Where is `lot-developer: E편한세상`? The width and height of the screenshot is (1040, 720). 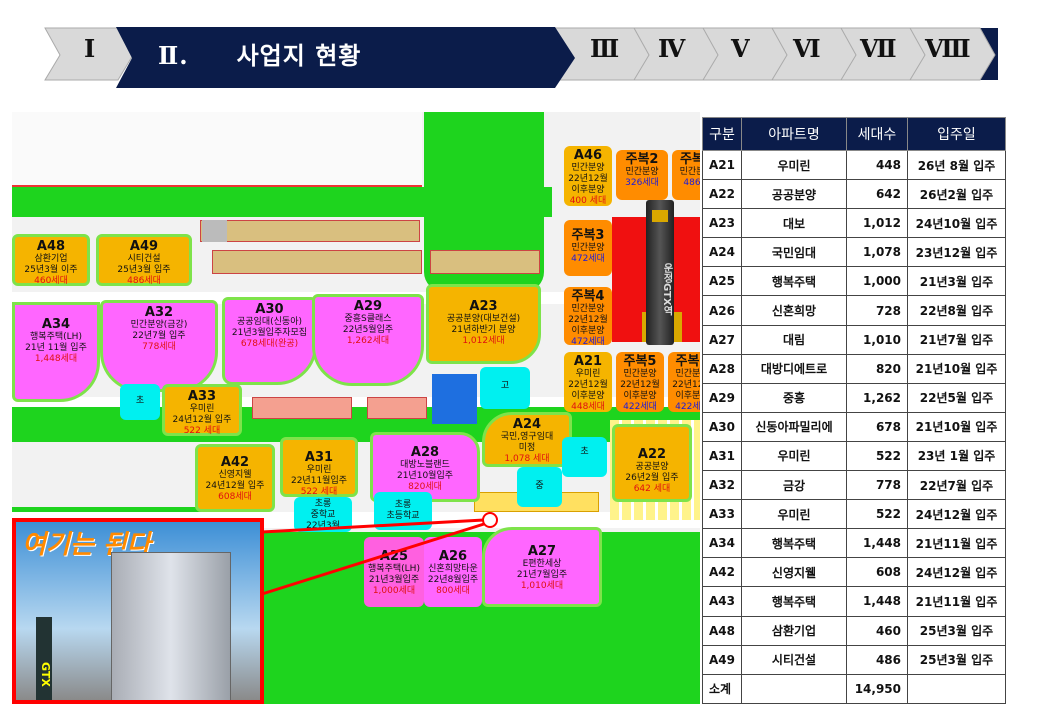
lot-developer: E편한세상 is located at coordinates (542, 564).